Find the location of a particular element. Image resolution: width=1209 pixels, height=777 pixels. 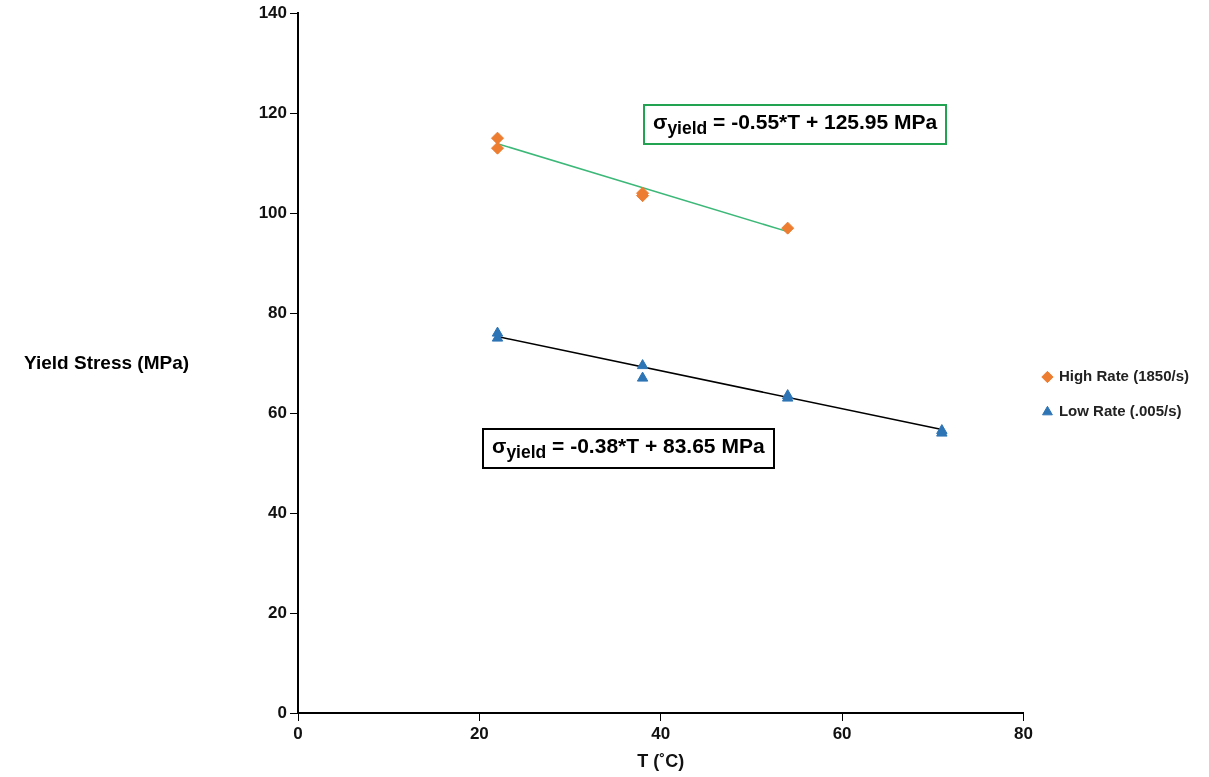

y-tick-label: 100 is located at coordinates (272, 212).